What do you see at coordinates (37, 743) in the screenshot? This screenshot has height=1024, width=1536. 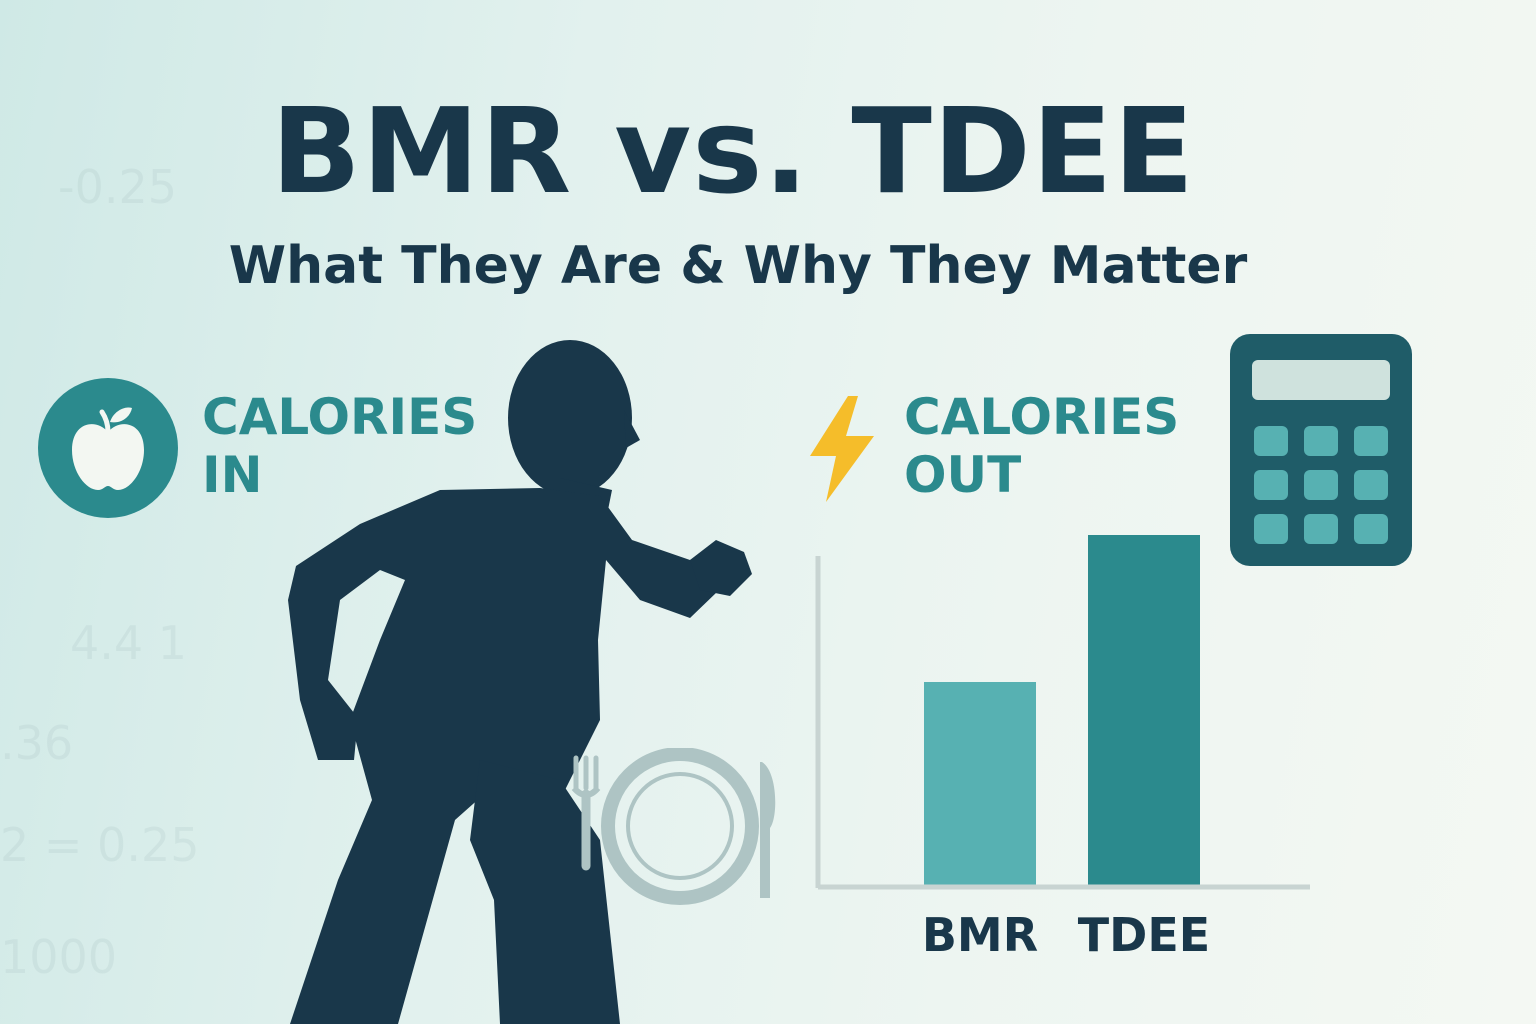 I see `background-number: .36` at bounding box center [37, 743].